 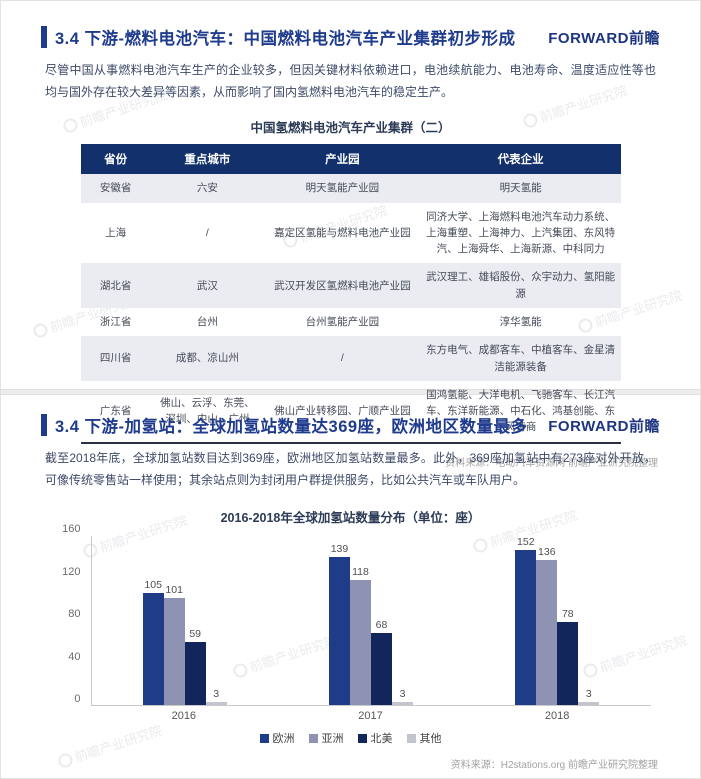 What do you see at coordinates (115, 321) in the screenshot?
I see `table-cell: 浙江省` at bounding box center [115, 321].